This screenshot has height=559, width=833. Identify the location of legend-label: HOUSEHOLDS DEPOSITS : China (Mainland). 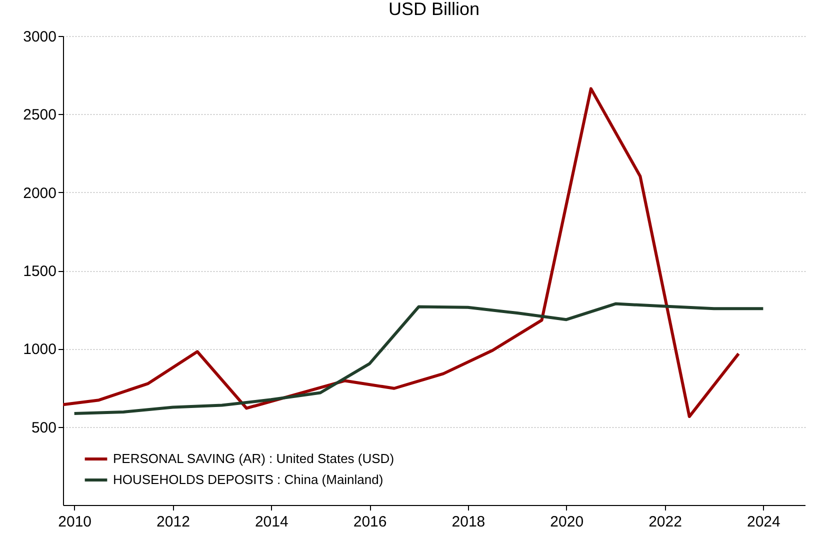
(248, 479).